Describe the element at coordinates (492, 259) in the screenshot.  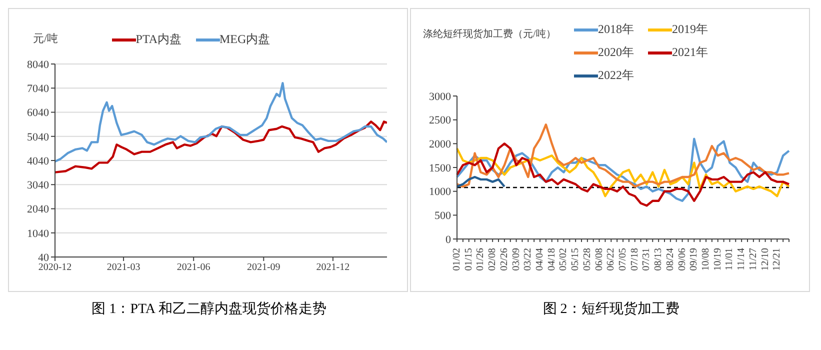
I see `x-tick-label: 02/08` at that location.